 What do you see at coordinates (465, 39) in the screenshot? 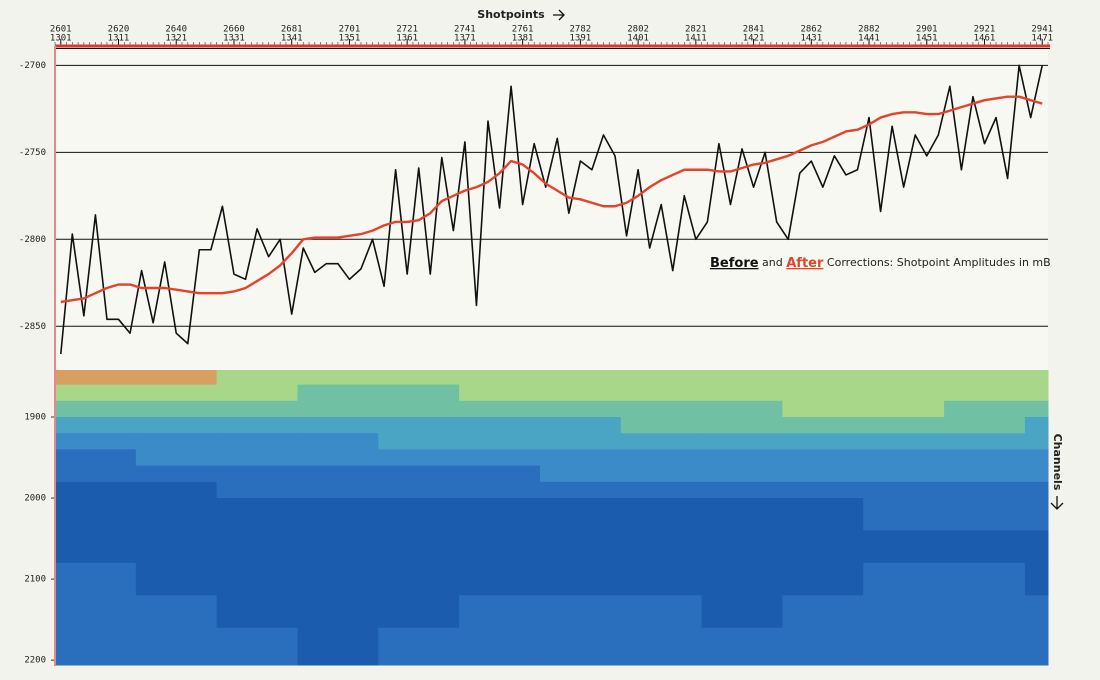
I see `x-tick-label: 1371` at bounding box center [465, 39].